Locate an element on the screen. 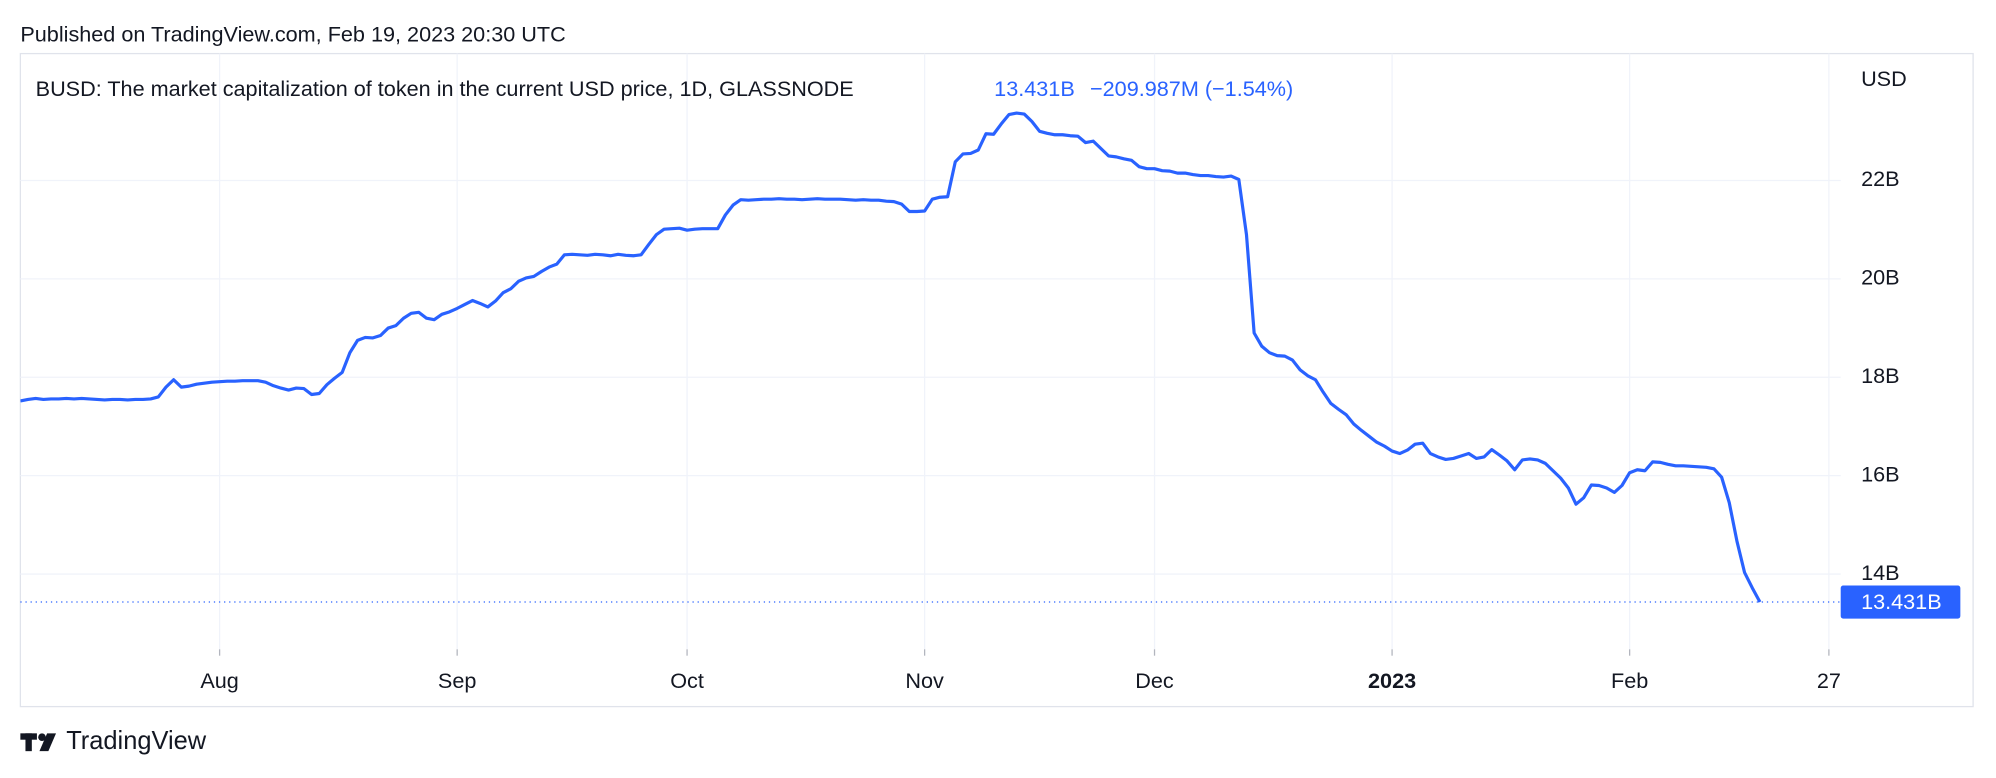 Image resolution: width=1996 pixels, height=778 pixels. last-value-tag is located at coordinates (1900, 602).